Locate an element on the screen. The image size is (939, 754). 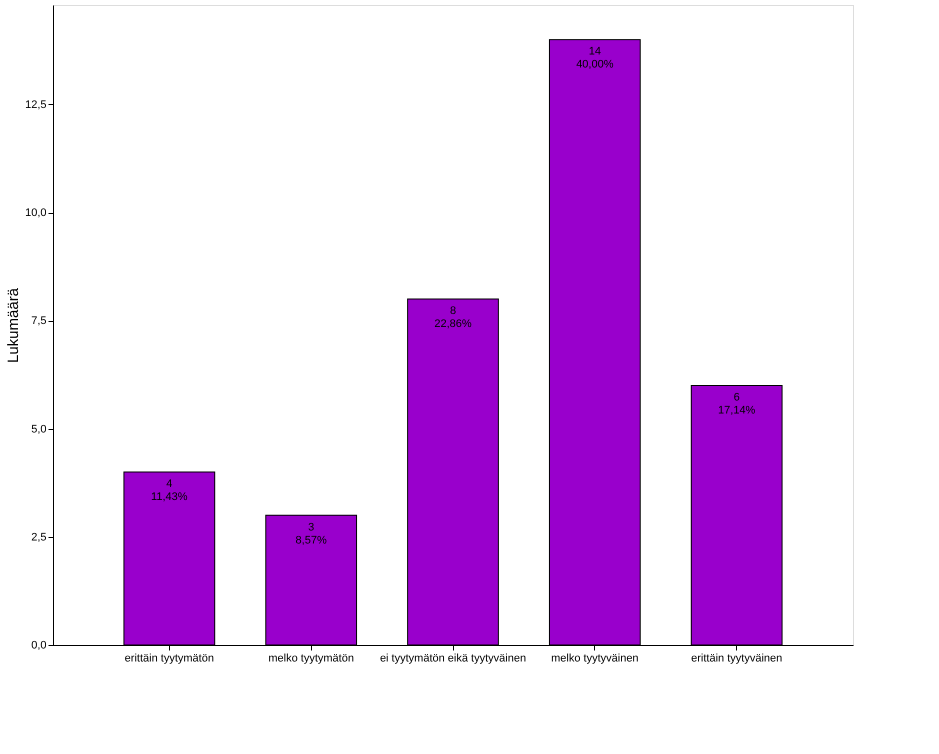
x-tick-label: erittäin tyytymätön is located at coordinates (169, 658).